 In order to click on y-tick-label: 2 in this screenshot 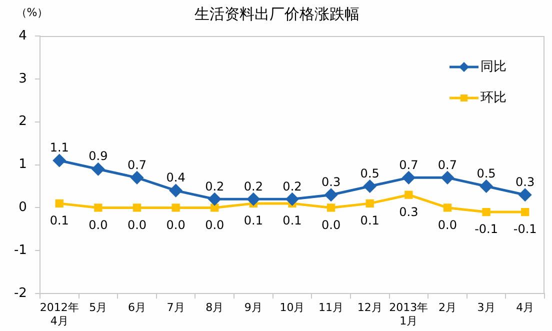, I will do `click(22, 122)`.